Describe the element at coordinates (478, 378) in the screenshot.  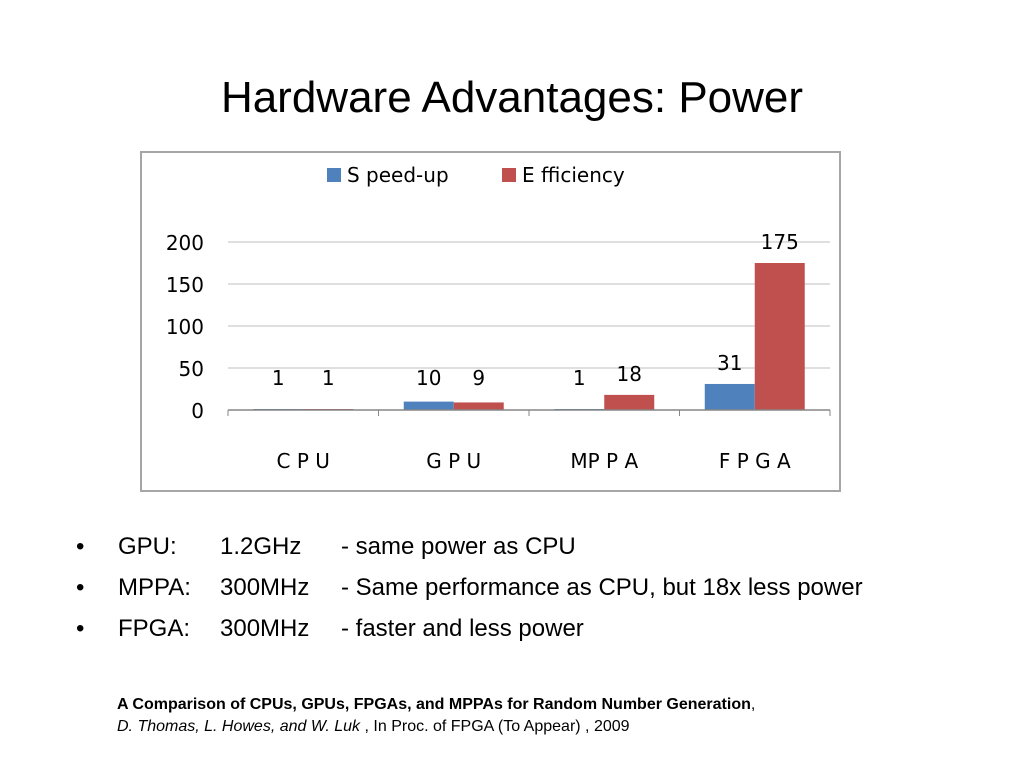
I see `data-label: 9` at that location.